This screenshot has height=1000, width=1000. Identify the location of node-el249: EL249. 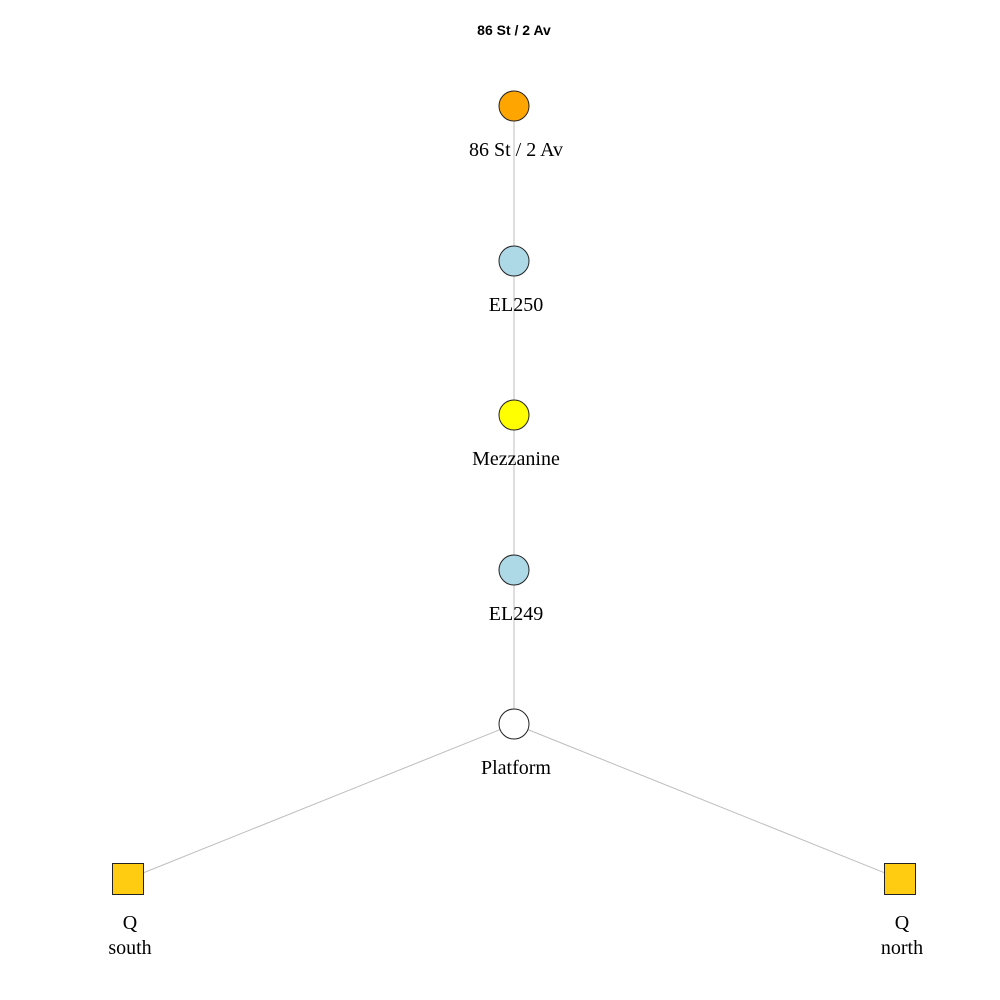
(516, 589).